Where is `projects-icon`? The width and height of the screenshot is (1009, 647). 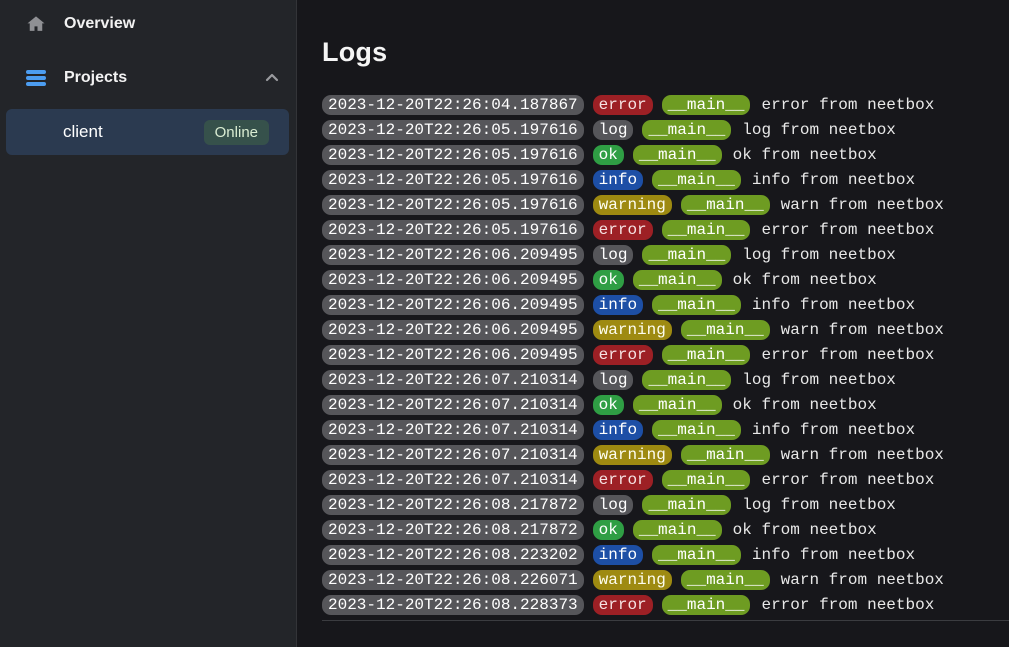 projects-icon is located at coordinates (36, 78).